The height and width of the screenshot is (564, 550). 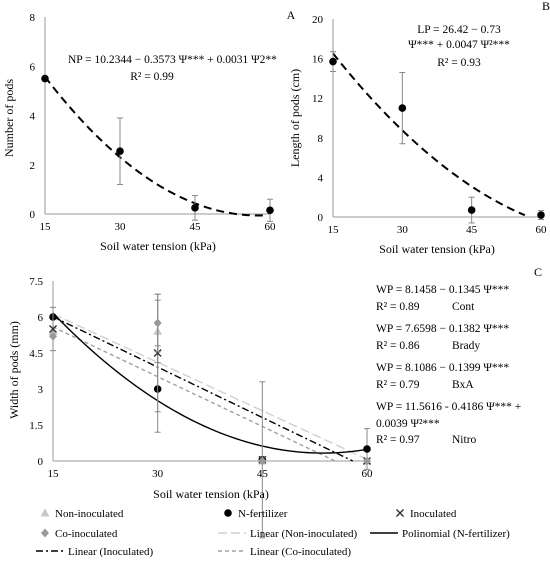 I want to click on legend-label: Linear (Non-inoculated), so click(x=304, y=534).